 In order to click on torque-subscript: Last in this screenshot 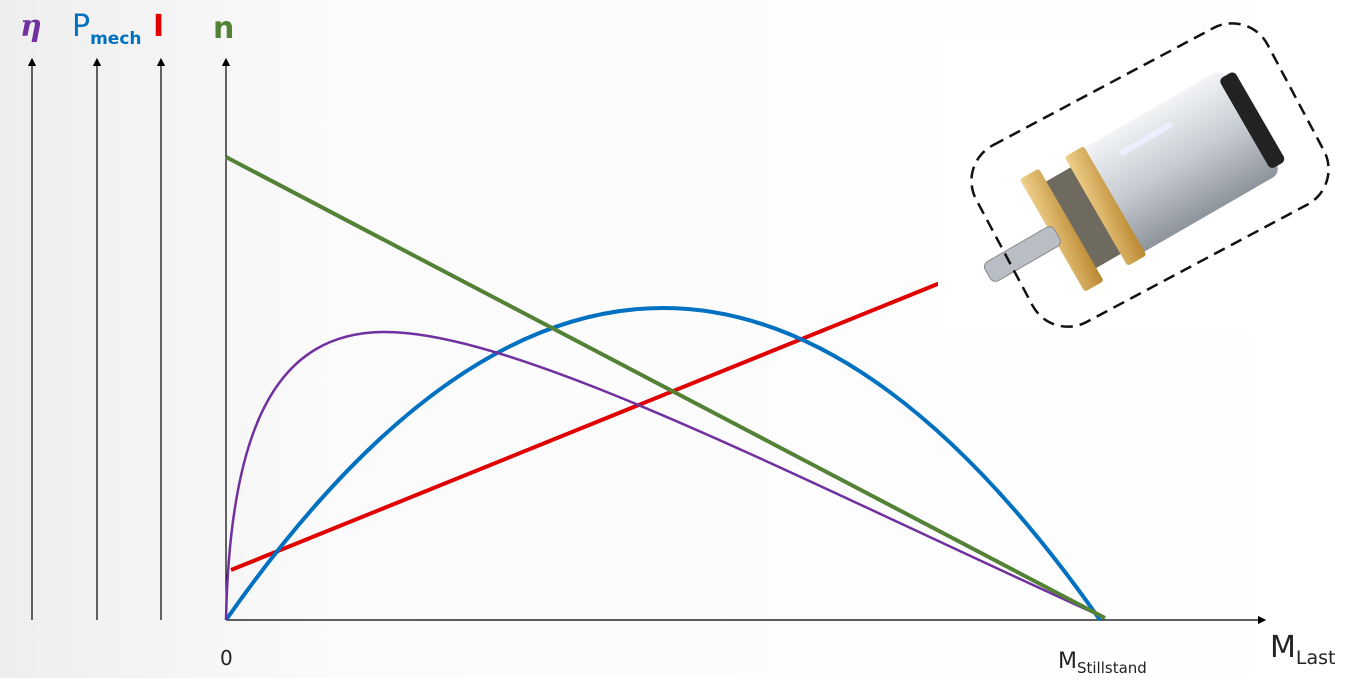, I will do `click(1316, 658)`.